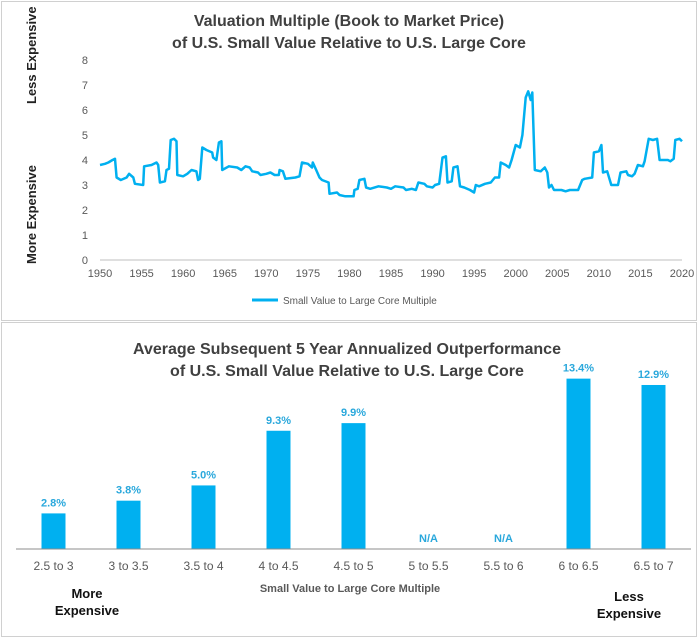 Image resolution: width=698 pixels, height=638 pixels. I want to click on y-tick-label: 0, so click(85, 261).